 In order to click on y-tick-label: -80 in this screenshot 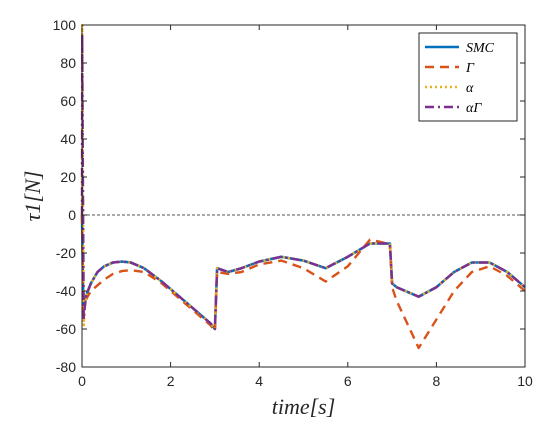, I will do `click(66, 367)`.